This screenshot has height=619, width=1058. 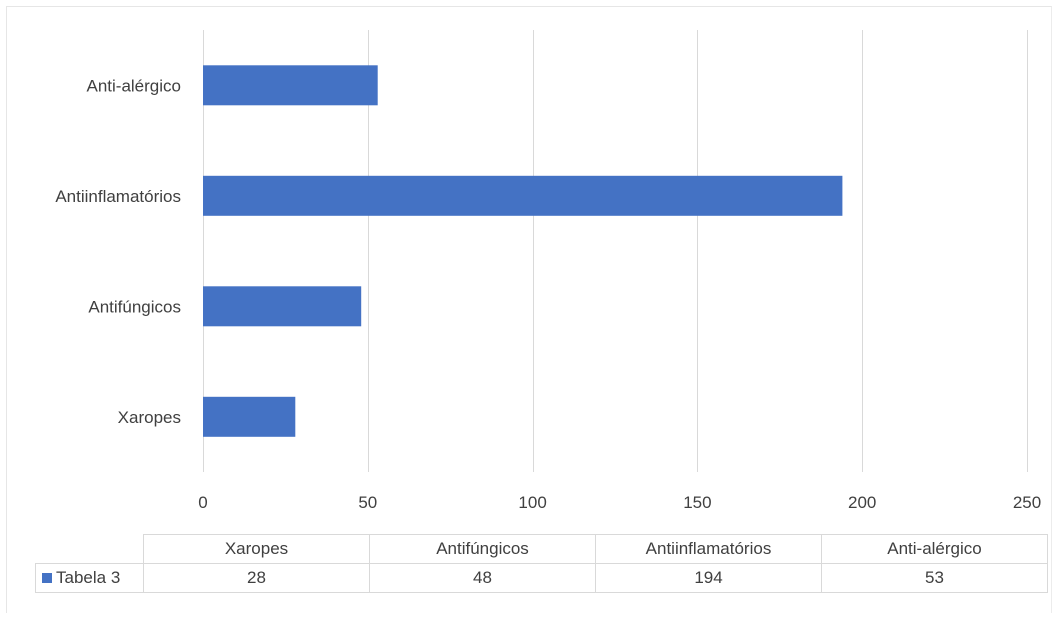 What do you see at coordinates (862, 502) in the screenshot?
I see `x-tick-label: 200` at bounding box center [862, 502].